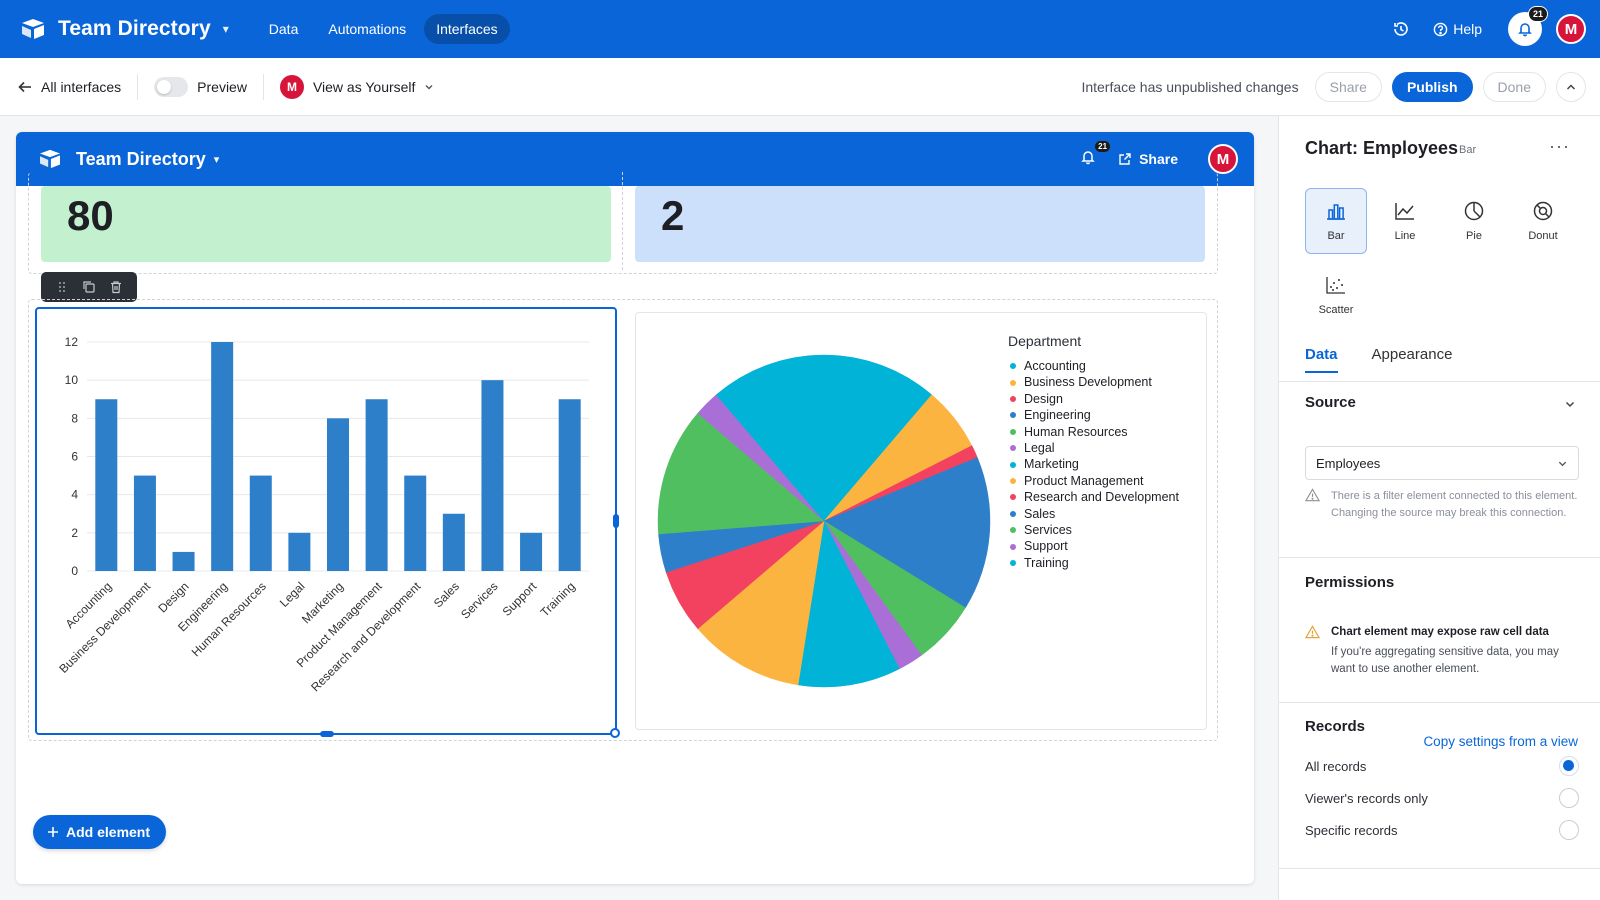 Image resolution: width=1600 pixels, height=900 pixels. What do you see at coordinates (1084, 480) in the screenshot?
I see `legend-label: Product Management` at bounding box center [1084, 480].